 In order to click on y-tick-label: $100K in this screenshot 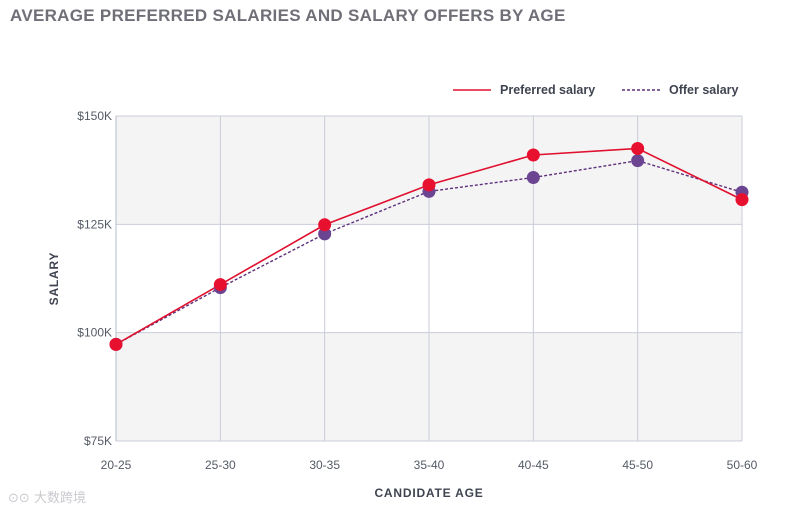, I will do `click(94, 333)`.